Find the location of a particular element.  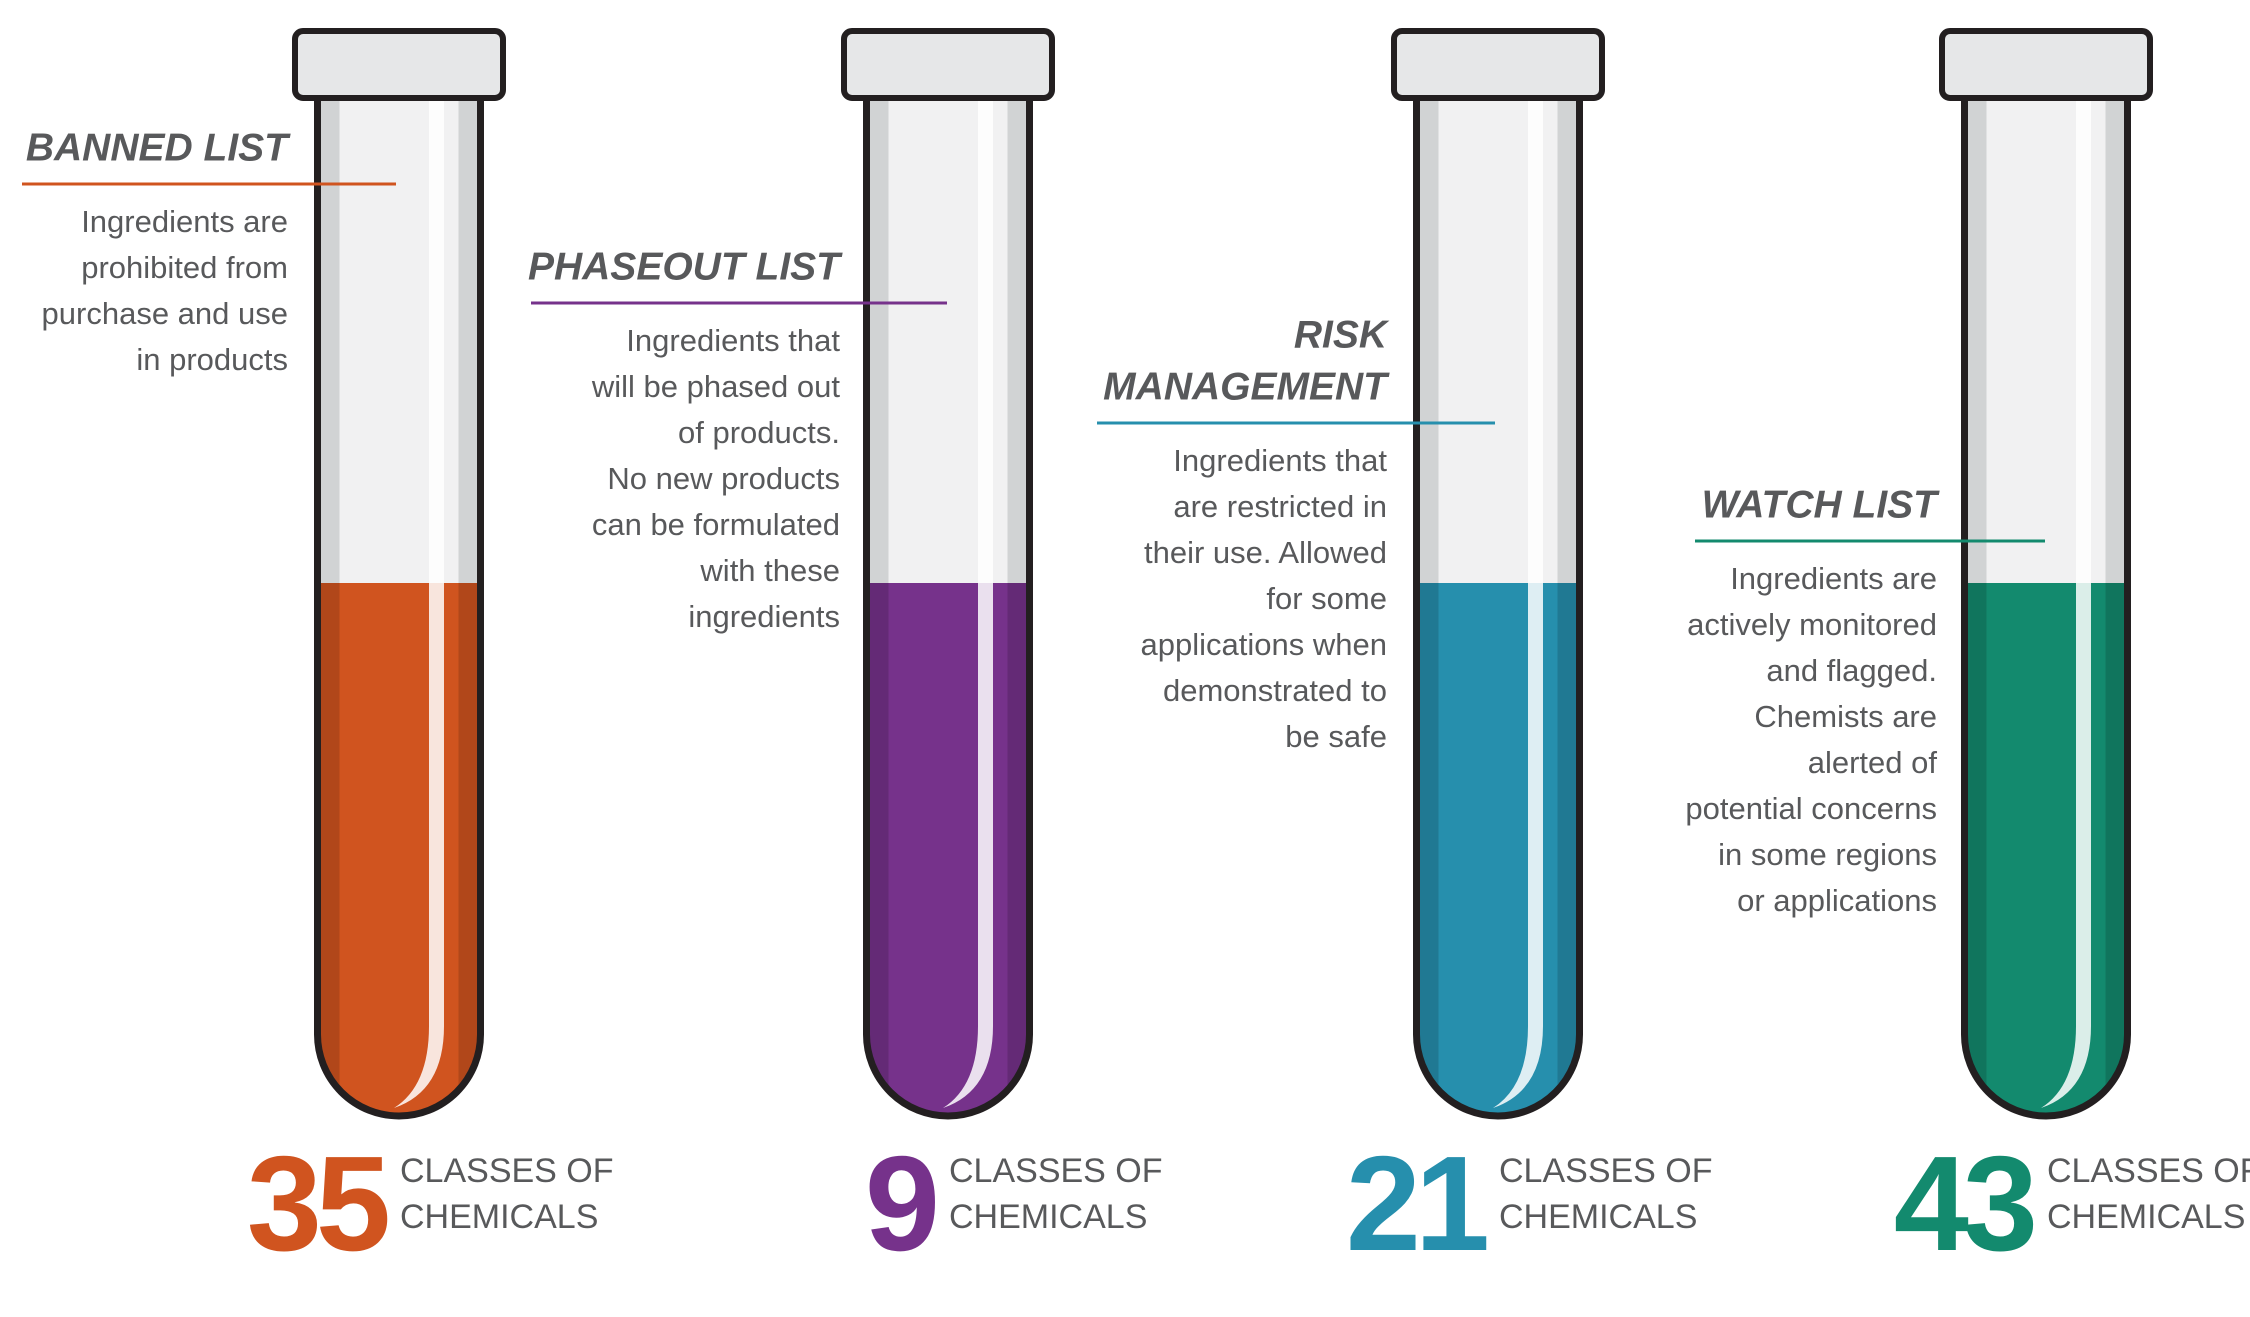

count: 43 is located at coordinates (1964, 1203).